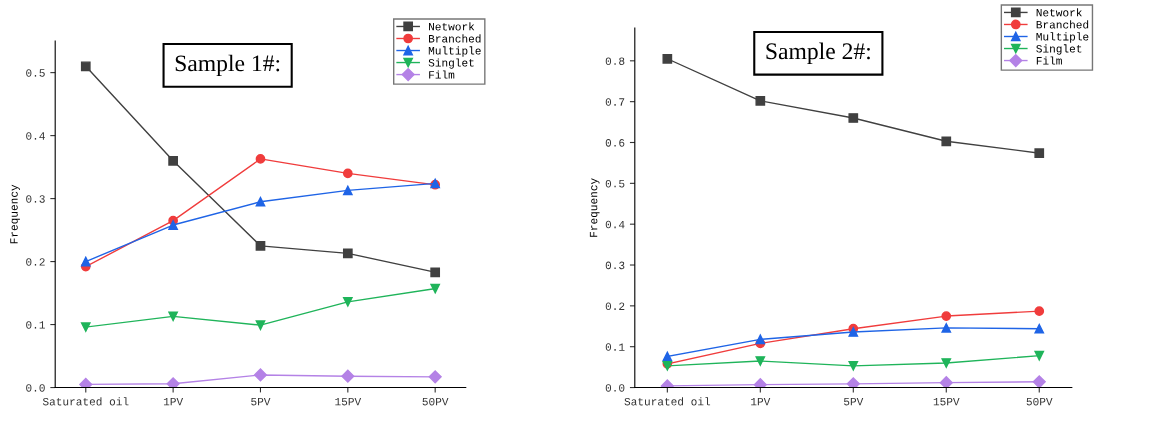  I want to click on text: Sample 1#:, so click(227, 65).